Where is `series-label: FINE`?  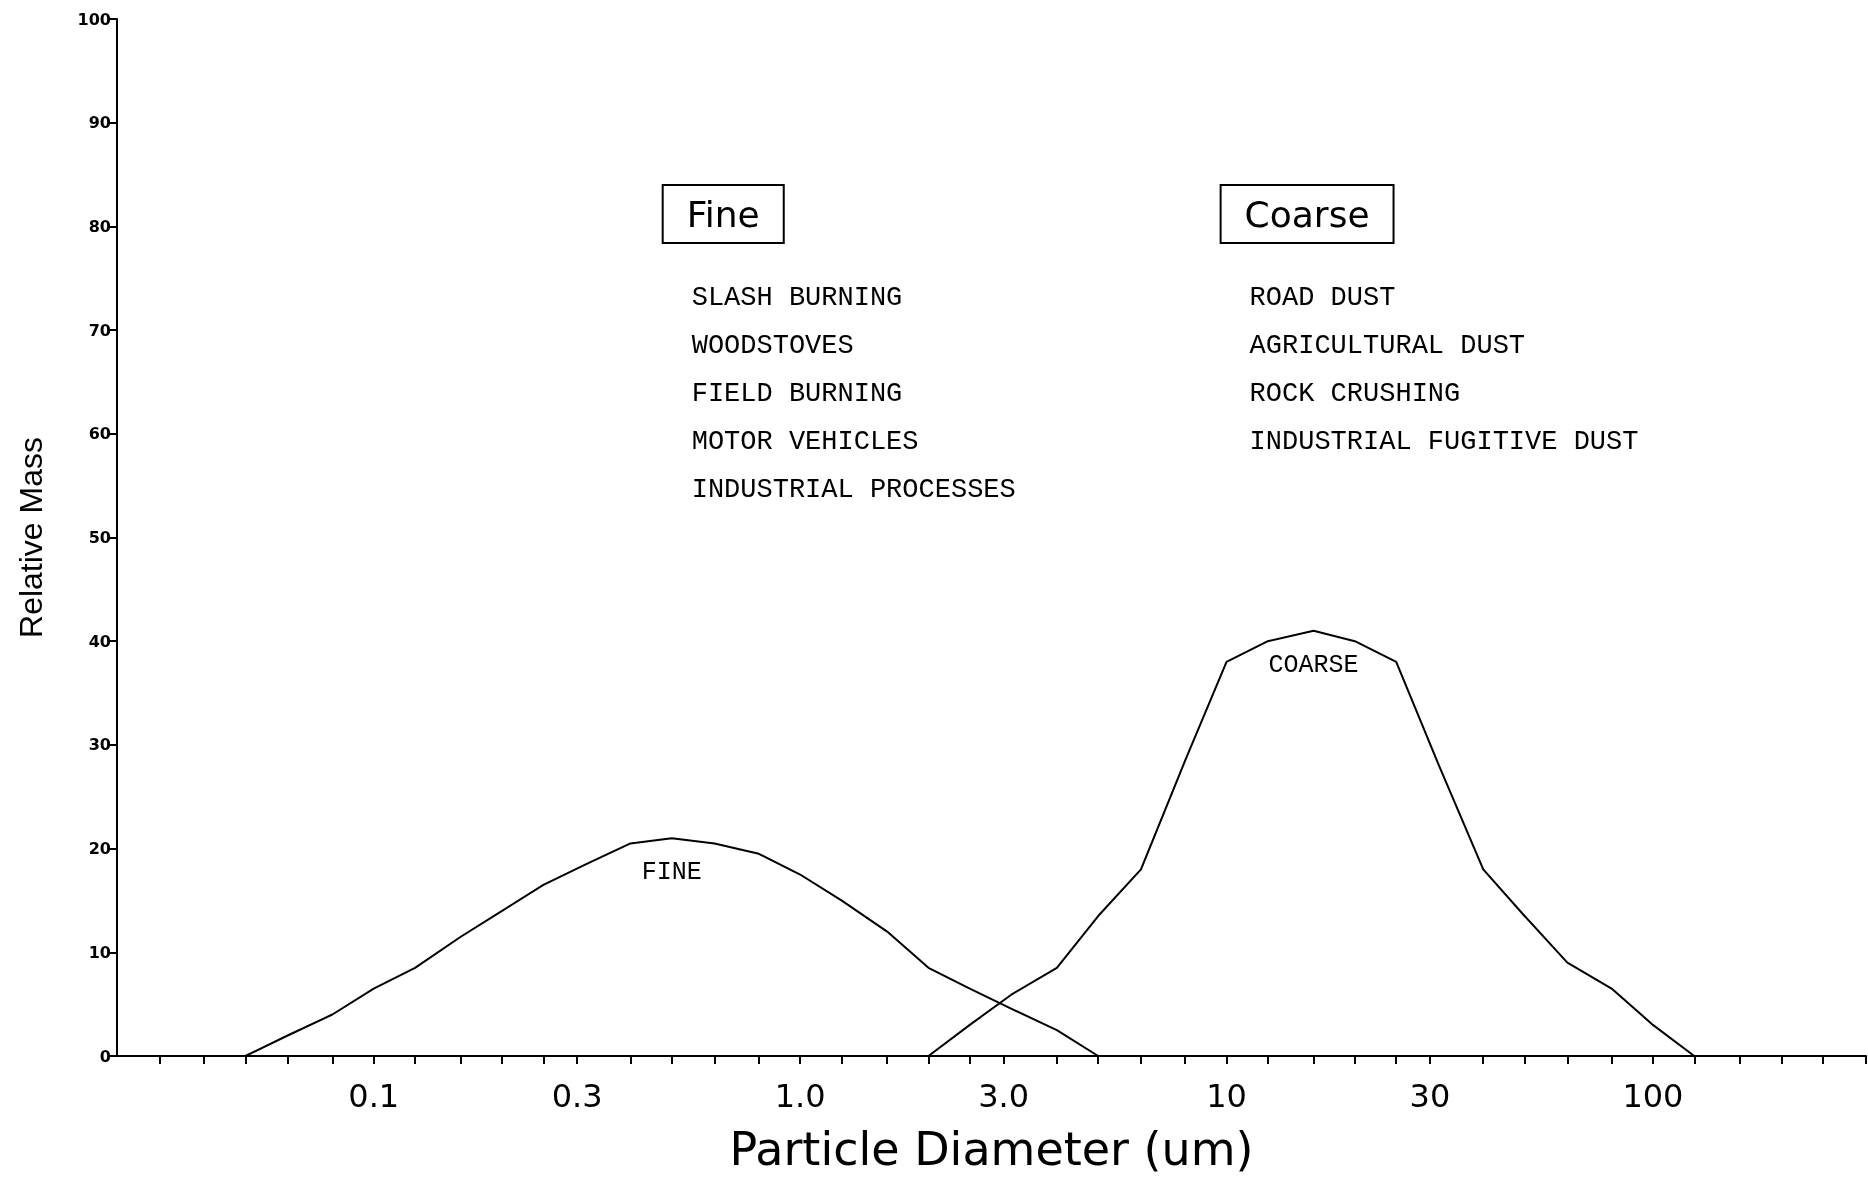
series-label: FINE is located at coordinates (671, 873).